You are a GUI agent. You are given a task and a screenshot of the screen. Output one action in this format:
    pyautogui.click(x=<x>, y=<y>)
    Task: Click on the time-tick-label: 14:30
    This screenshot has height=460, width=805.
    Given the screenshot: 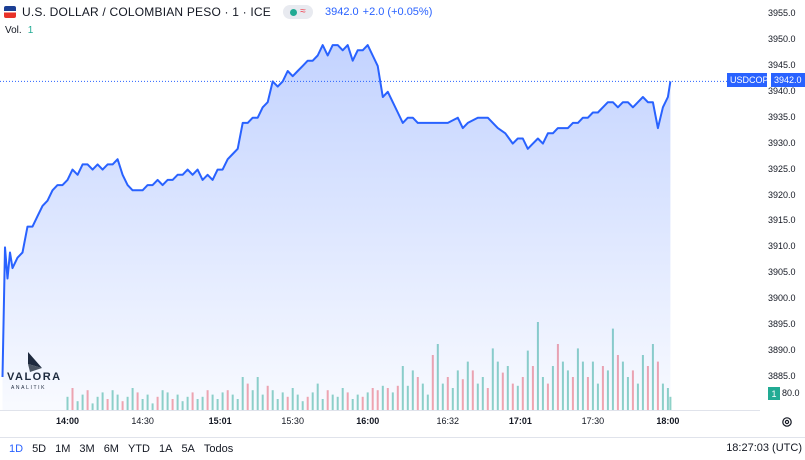 What is the action you would take?
    pyautogui.click(x=142, y=421)
    